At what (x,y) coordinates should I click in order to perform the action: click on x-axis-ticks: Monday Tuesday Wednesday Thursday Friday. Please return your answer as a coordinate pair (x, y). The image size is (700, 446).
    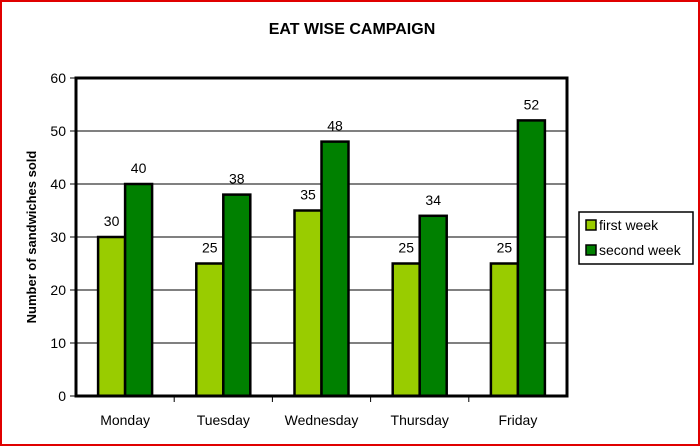
    Looking at the image, I should click on (318, 412).